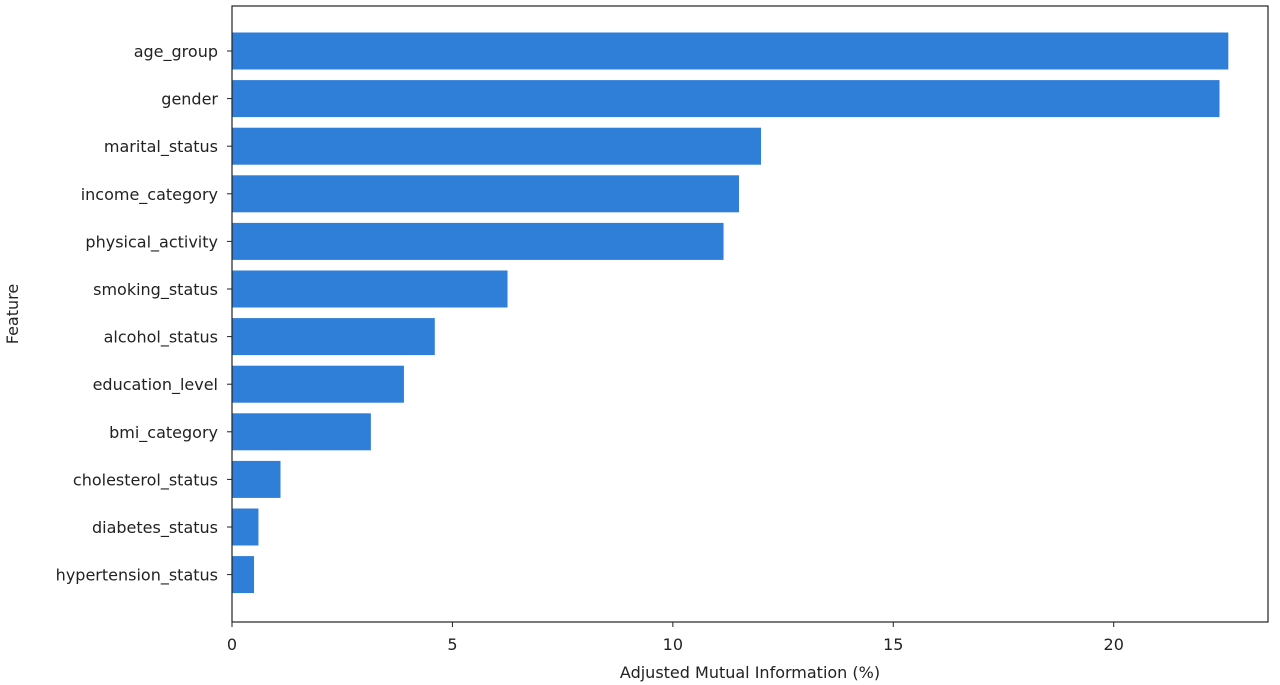 The image size is (1280, 685). What do you see at coordinates (155, 385) in the screenshot?
I see `y-tick-label: education_level` at bounding box center [155, 385].